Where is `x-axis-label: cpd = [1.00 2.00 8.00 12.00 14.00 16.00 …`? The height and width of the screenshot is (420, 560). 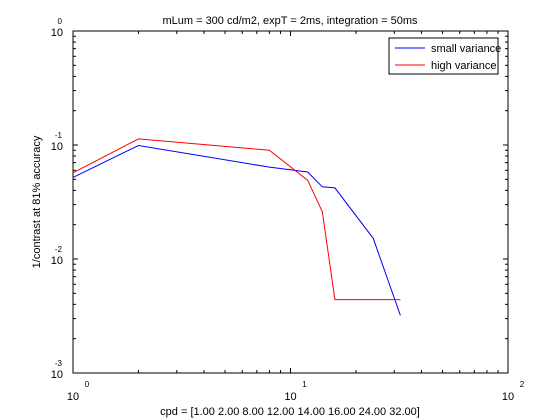 x-axis-label: cpd = [1.00 2.00 8.00 12.00 14.00 16.00 … is located at coordinates (290, 412).